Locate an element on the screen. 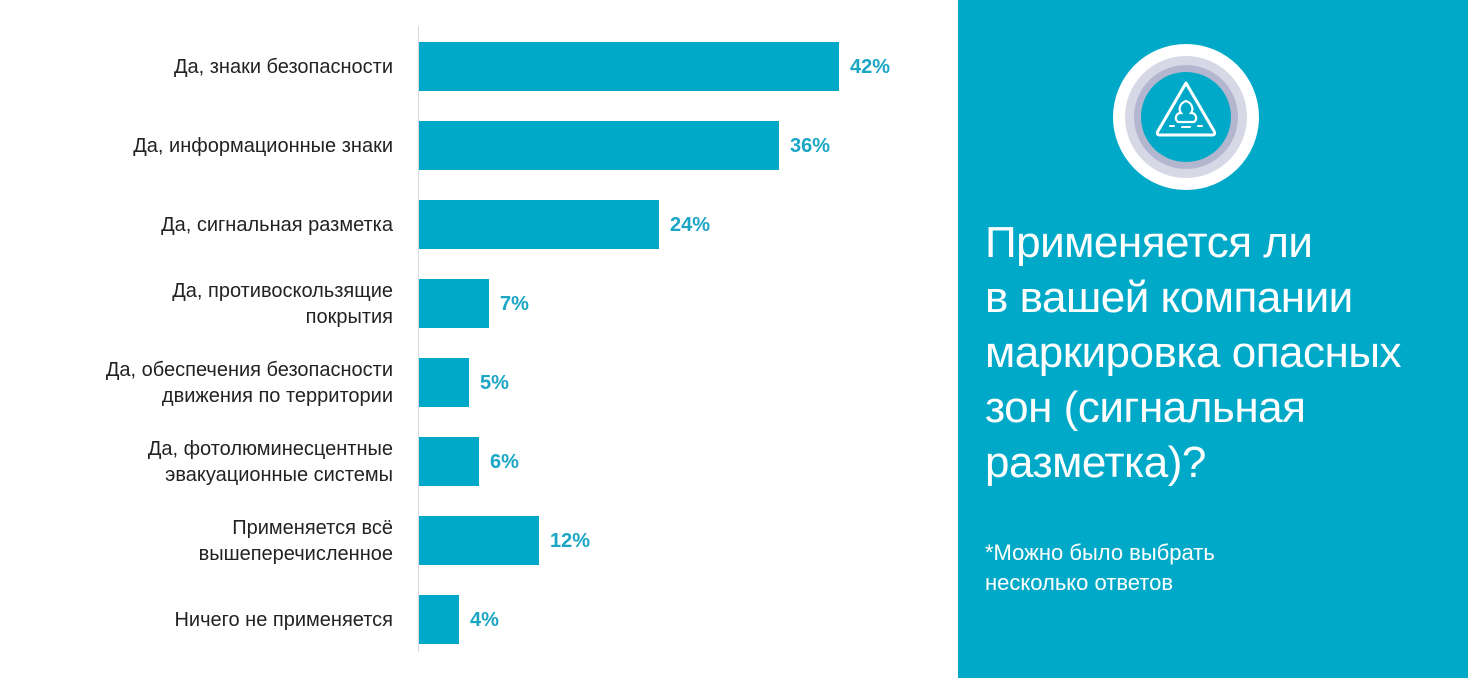 The height and width of the screenshot is (678, 1468). value-label: 4% is located at coordinates (484, 619).